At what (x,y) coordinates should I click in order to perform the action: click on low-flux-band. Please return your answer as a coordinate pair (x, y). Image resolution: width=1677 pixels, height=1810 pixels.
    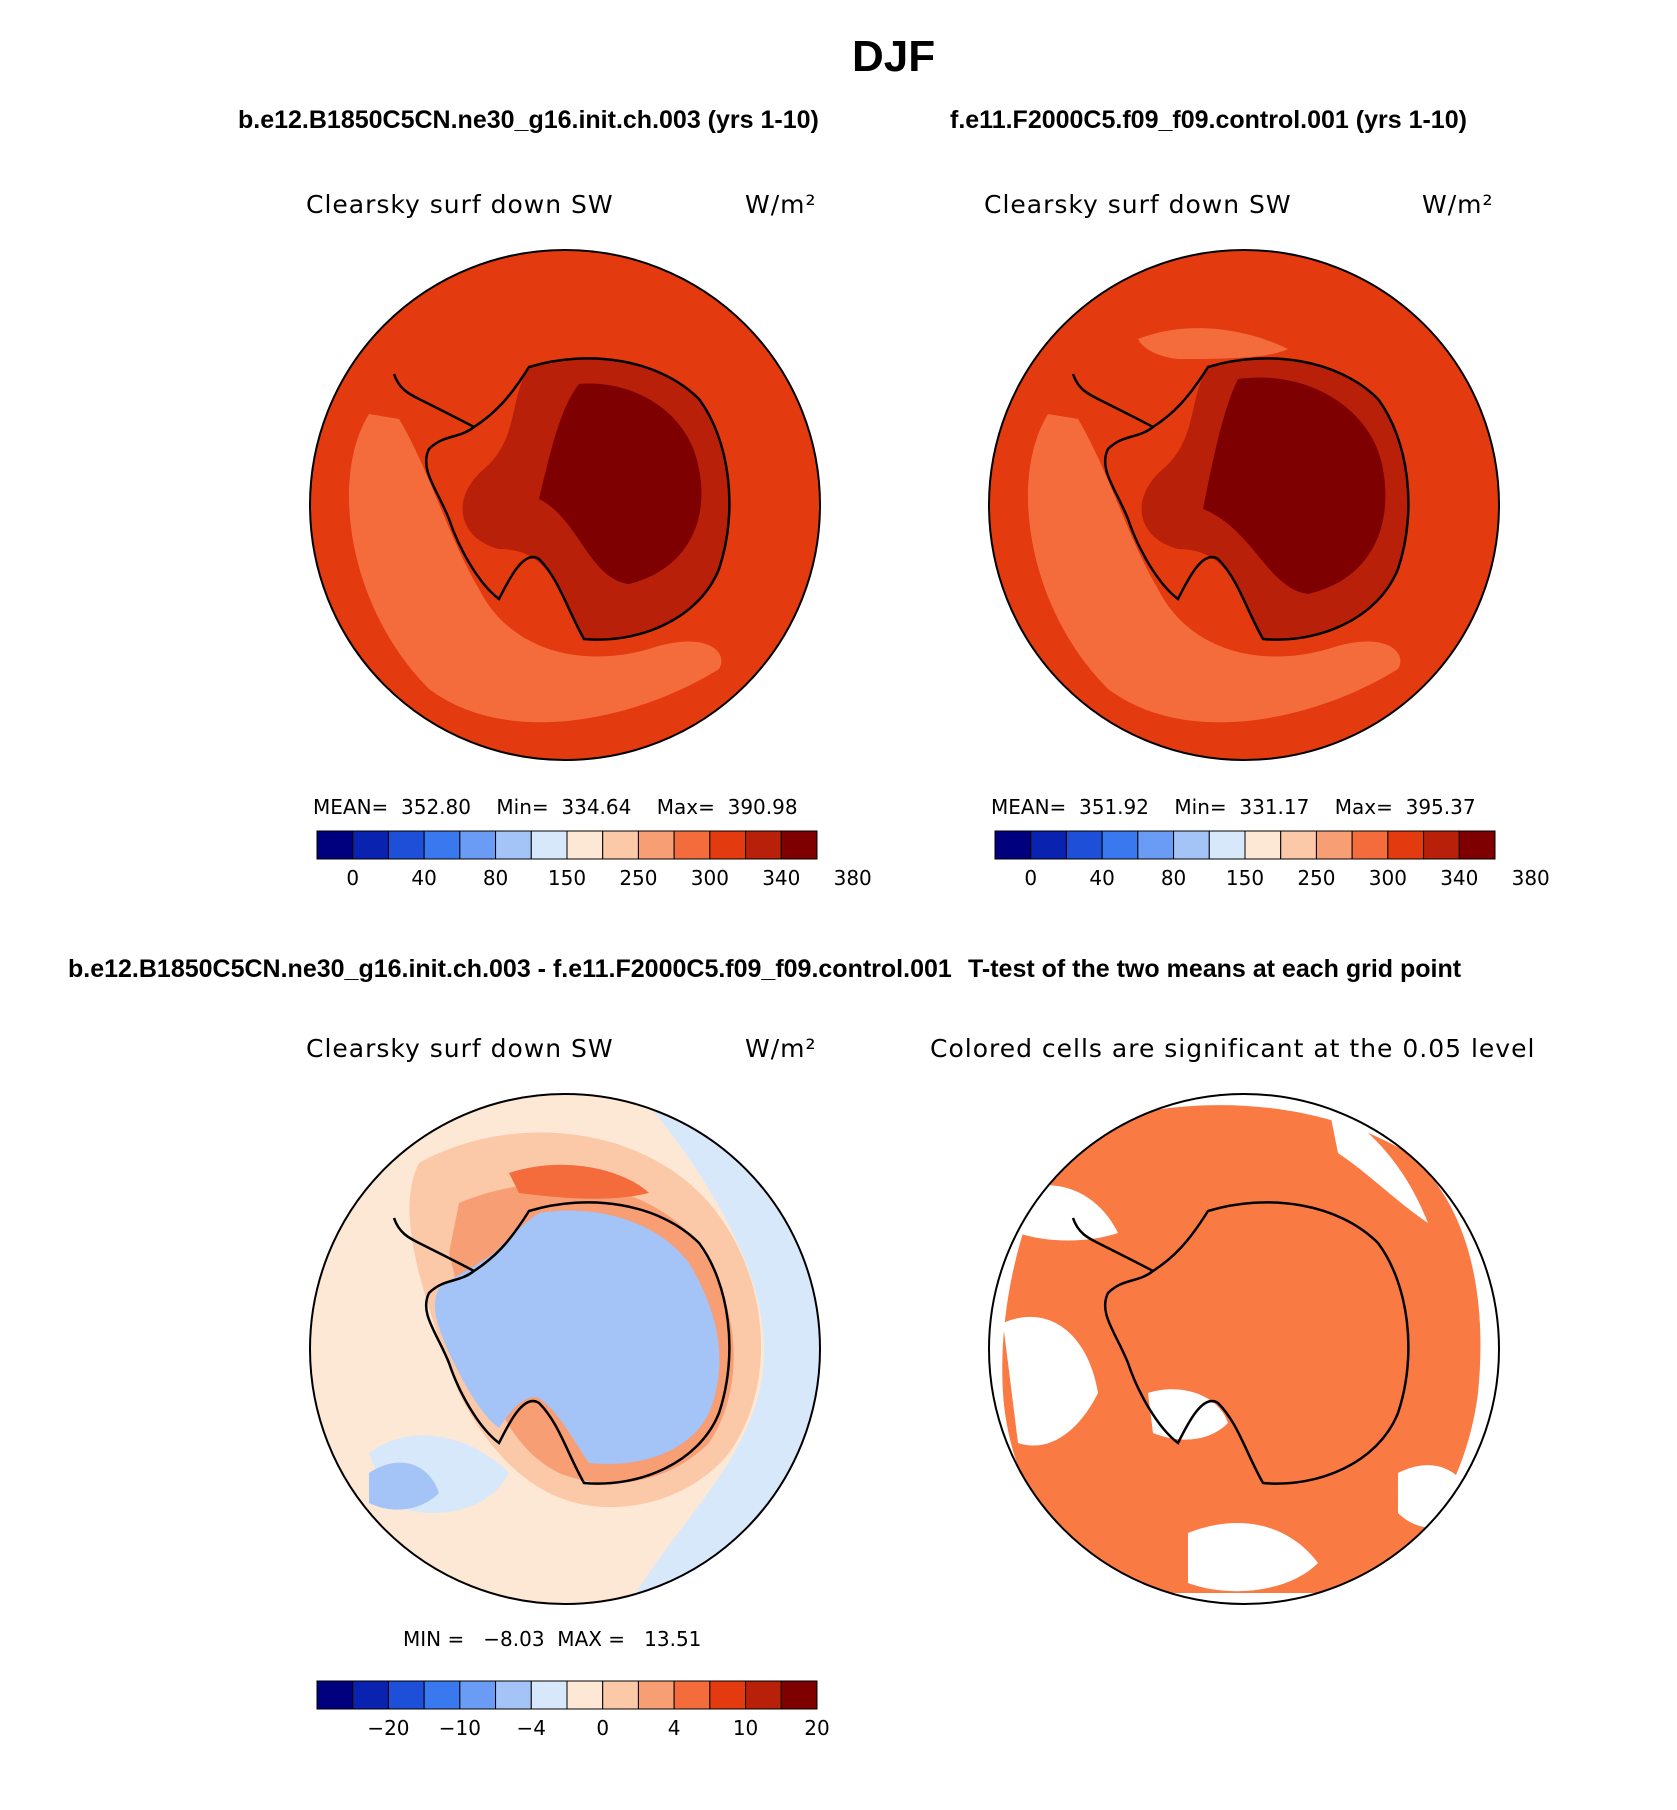
    Looking at the image, I should click on (535, 568).